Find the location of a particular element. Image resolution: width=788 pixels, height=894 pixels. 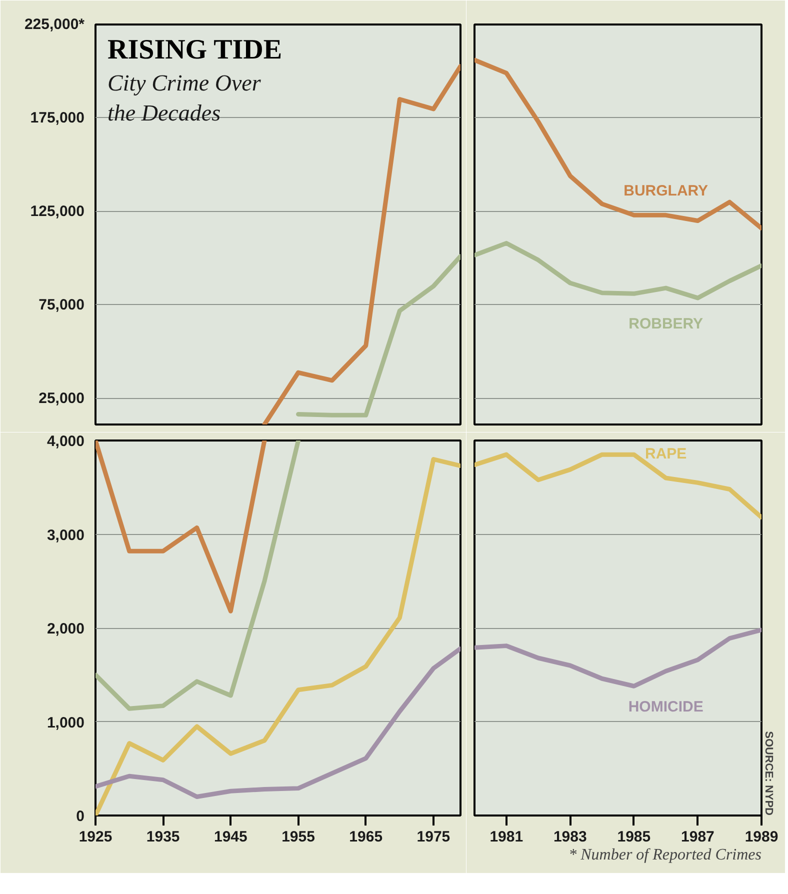

y-tick-label: 4,000 is located at coordinates (65, 441).